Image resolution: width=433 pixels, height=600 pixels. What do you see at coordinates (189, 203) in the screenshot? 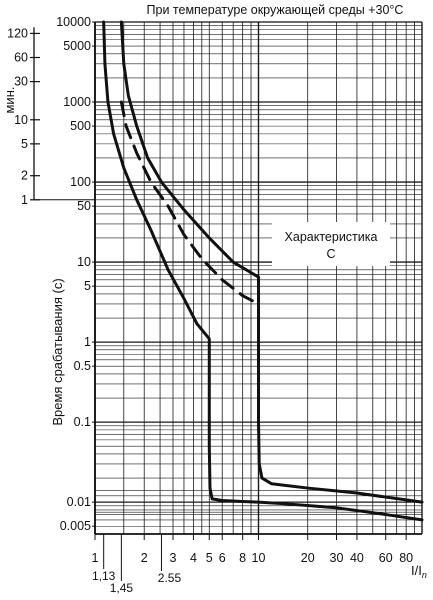
I see `curve-dashed` at bounding box center [189, 203].